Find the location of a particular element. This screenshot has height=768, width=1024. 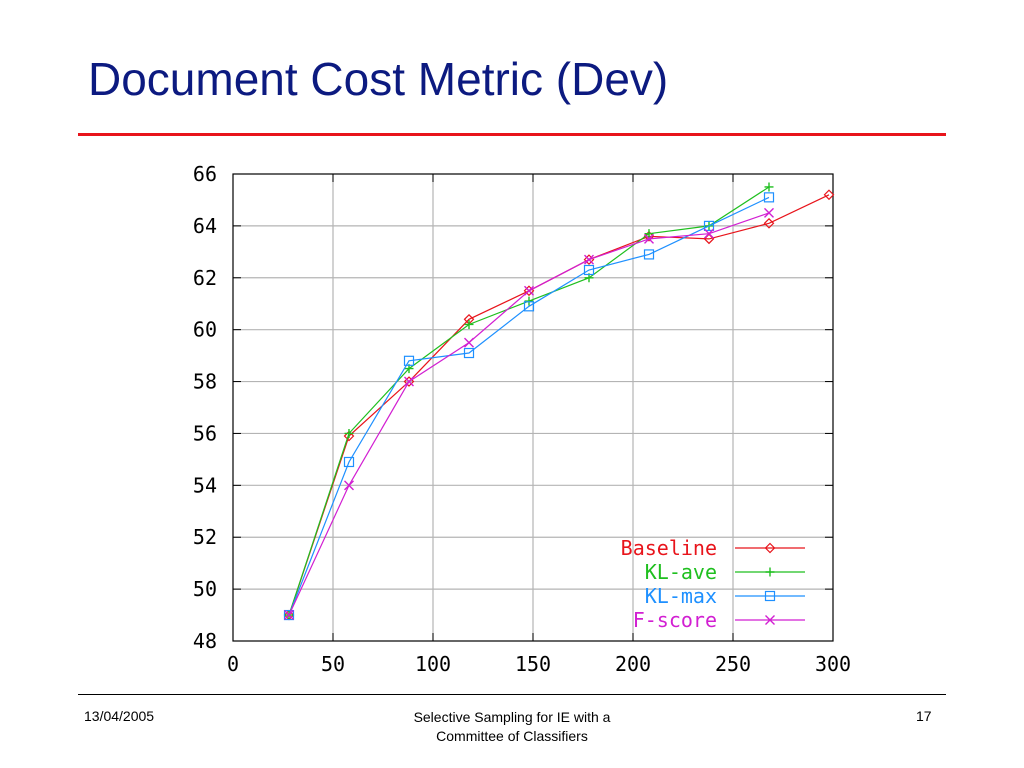

y-tick-label: 62 is located at coordinates (205, 278).